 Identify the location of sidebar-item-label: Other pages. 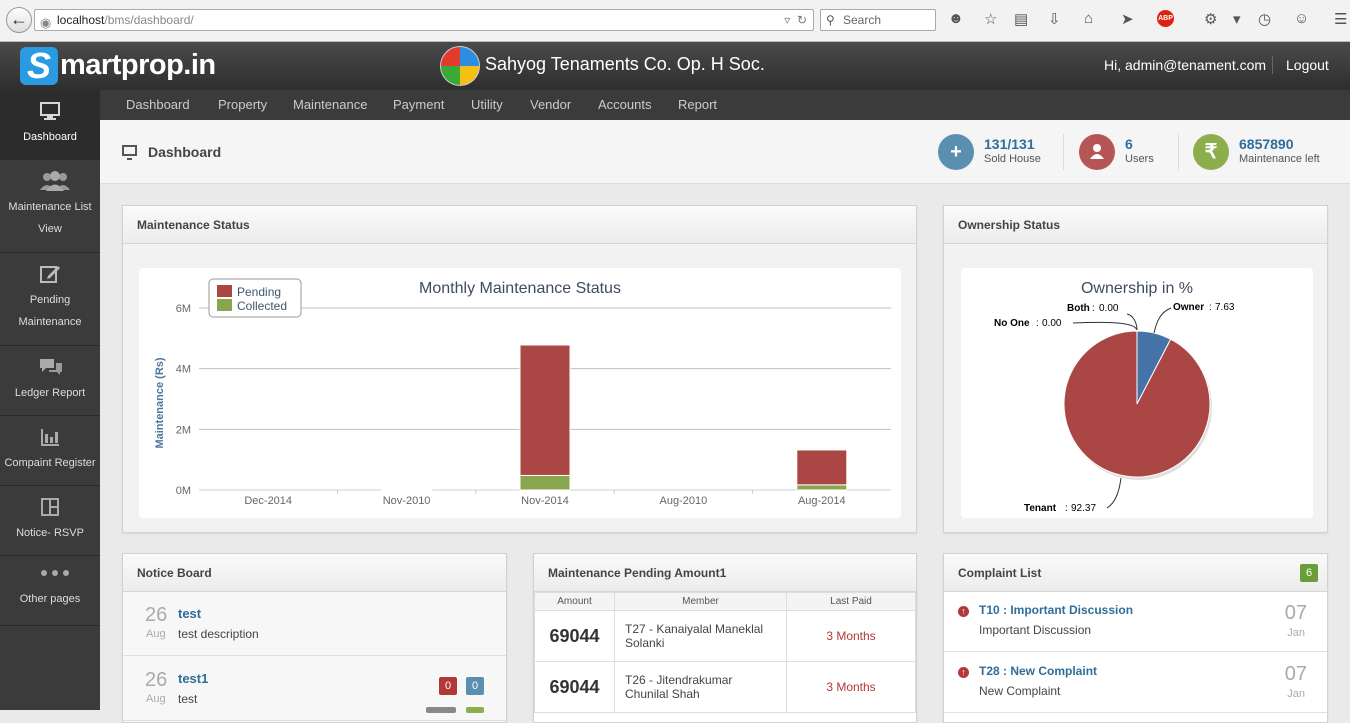
(50, 599).